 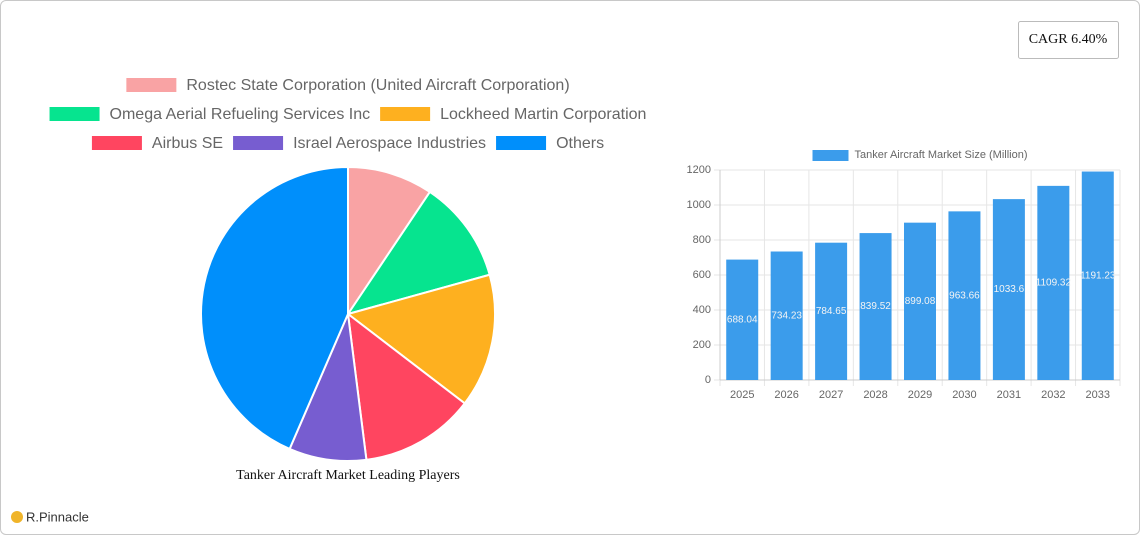 I want to click on chart-title: Tanker Aircraft Market Leading Players, so click(x=348, y=475).